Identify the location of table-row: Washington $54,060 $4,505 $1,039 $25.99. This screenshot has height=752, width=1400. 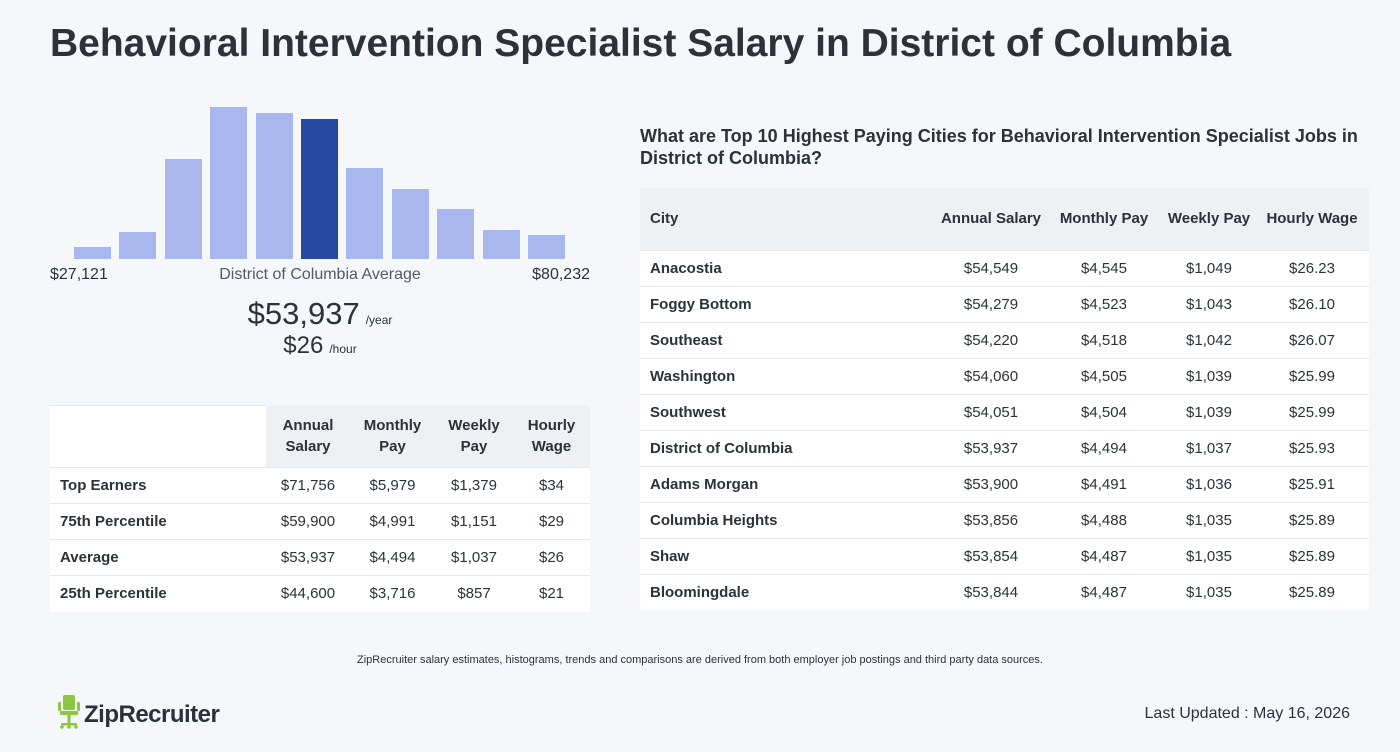
(1004, 375).